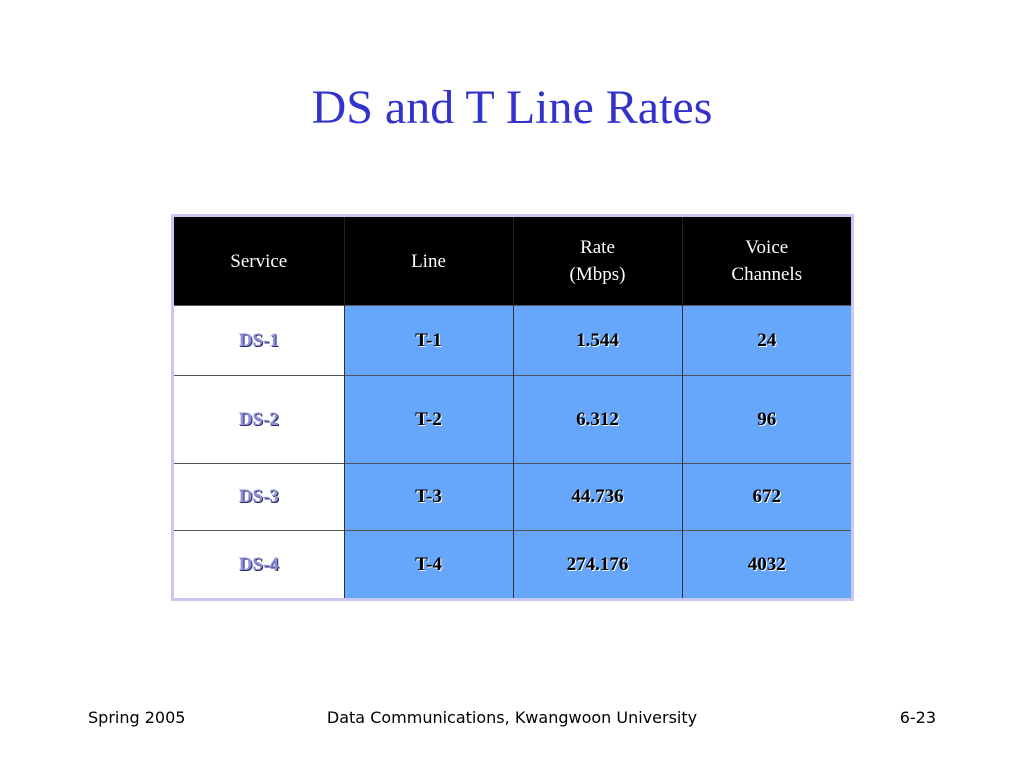 The image size is (1024, 768). Describe the element at coordinates (597, 261) in the screenshot. I see `header-rate: Rate (Mbps)` at that location.